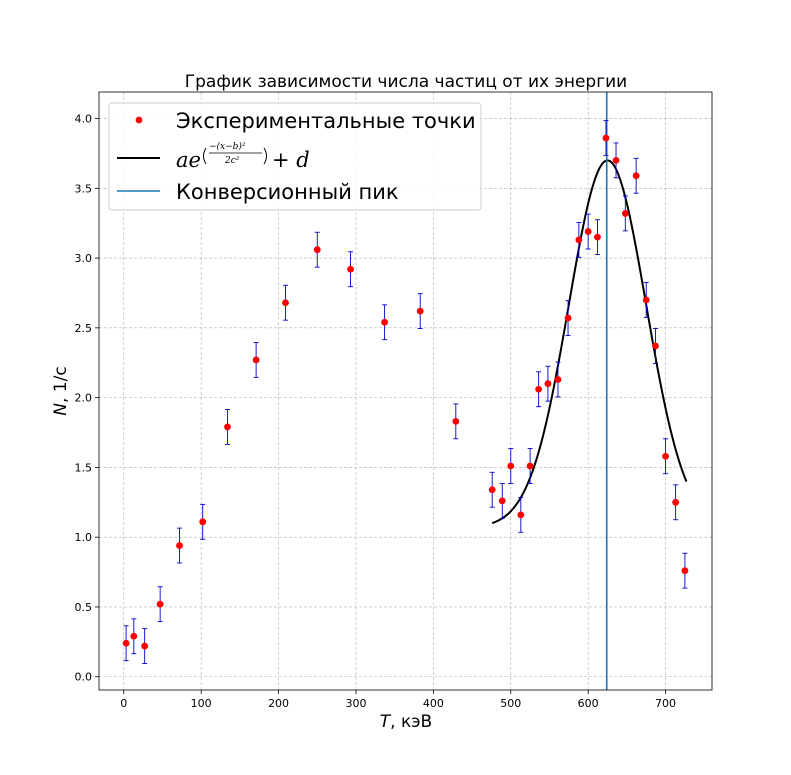 This screenshot has width=791, height=775. I want to click on svg-text: −(x−b)², so click(227, 146).